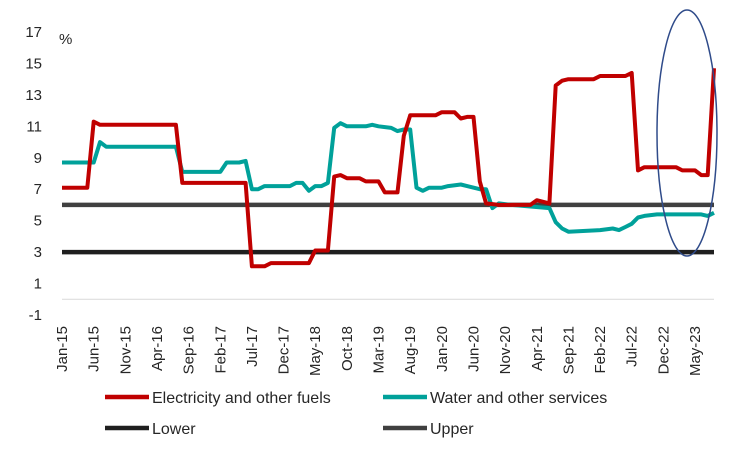  Describe the element at coordinates (38, 189) in the screenshot. I see `y-tick-label: 7` at that location.